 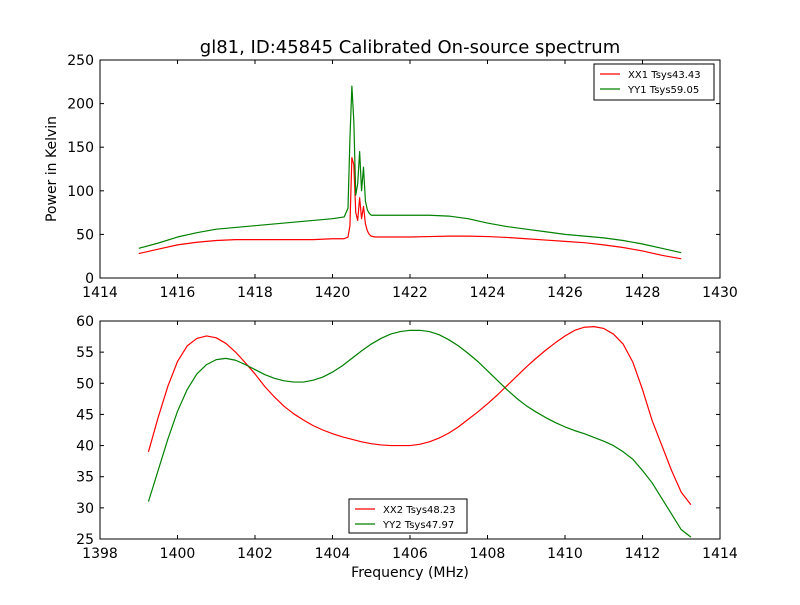 I want to click on x-tick-label: 1402, so click(x=255, y=554).